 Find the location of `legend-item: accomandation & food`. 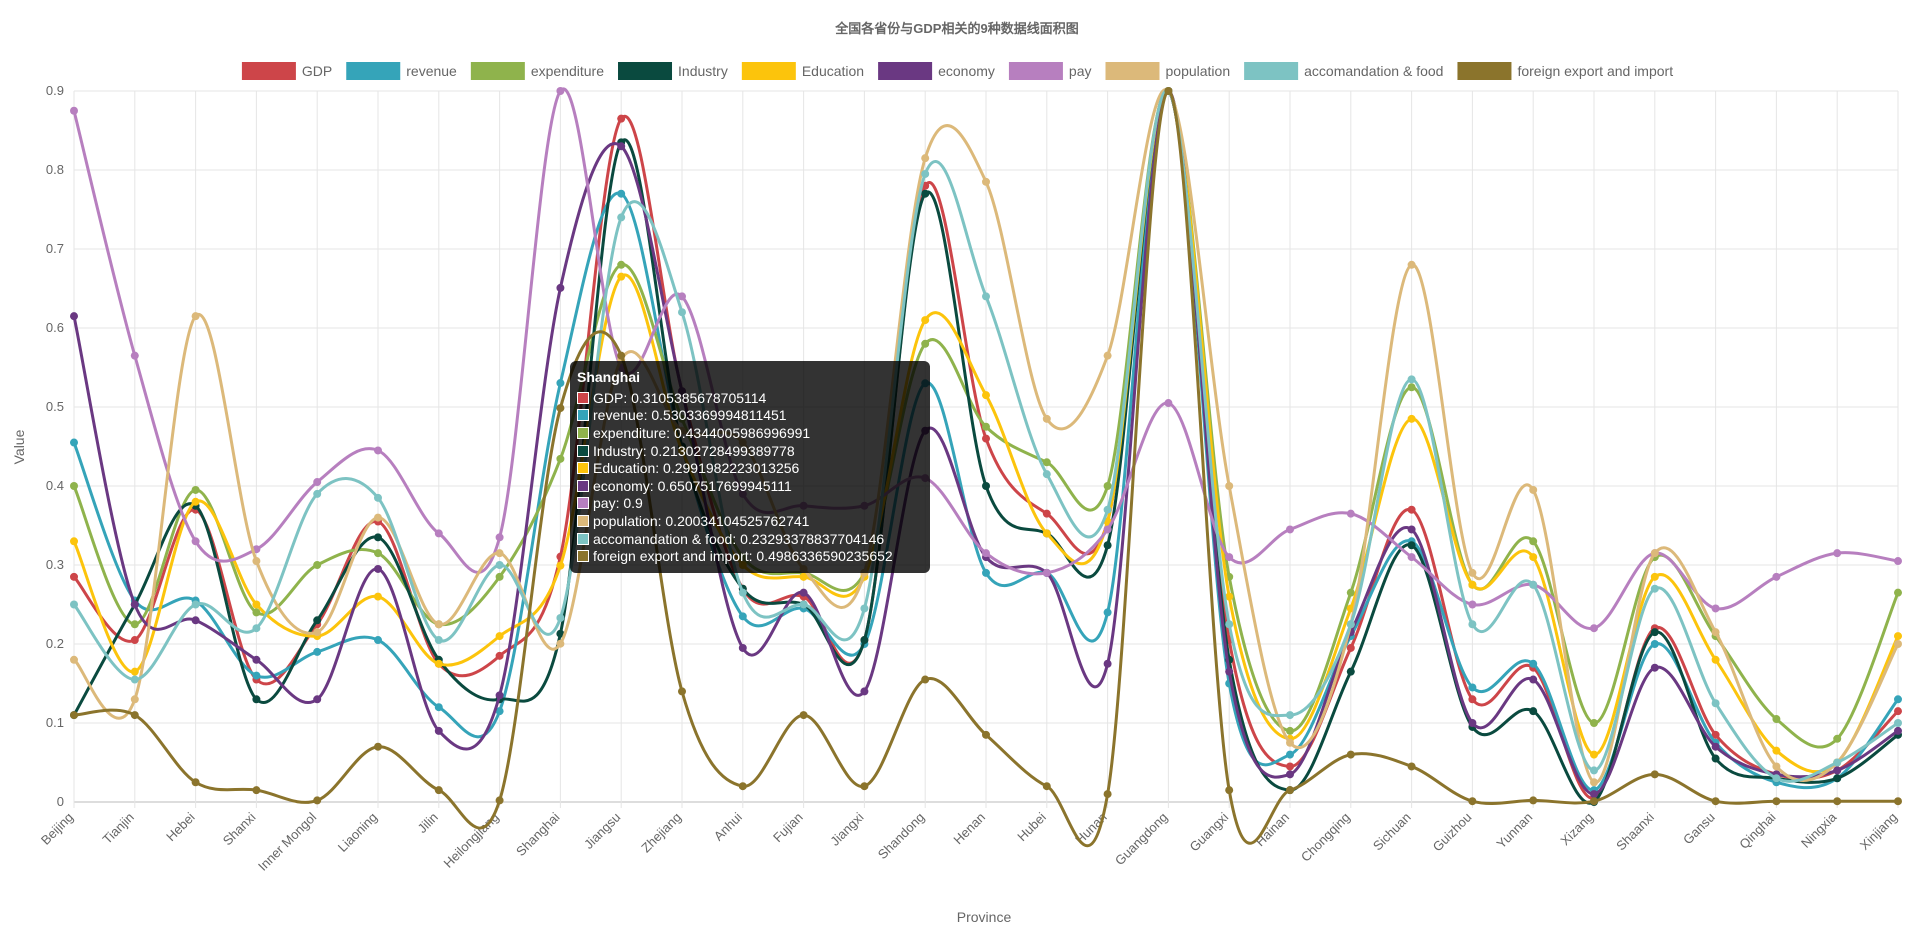

legend-item: accomandation & food is located at coordinates (1343, 71).